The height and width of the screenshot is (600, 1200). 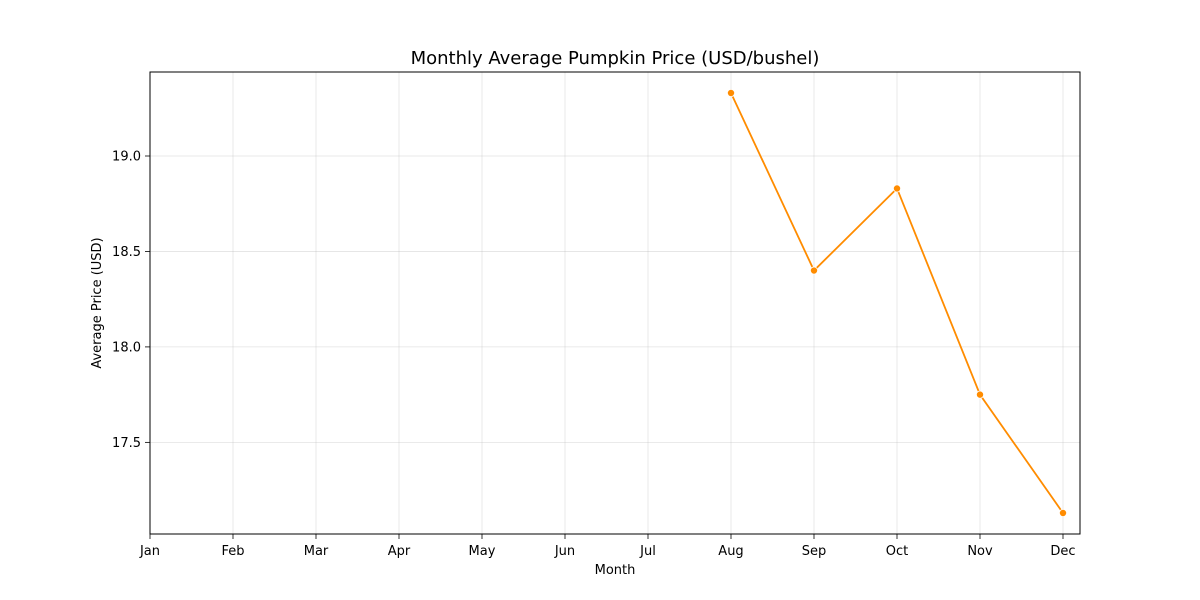 I want to click on x-tick-label: Sep, so click(x=814, y=551).